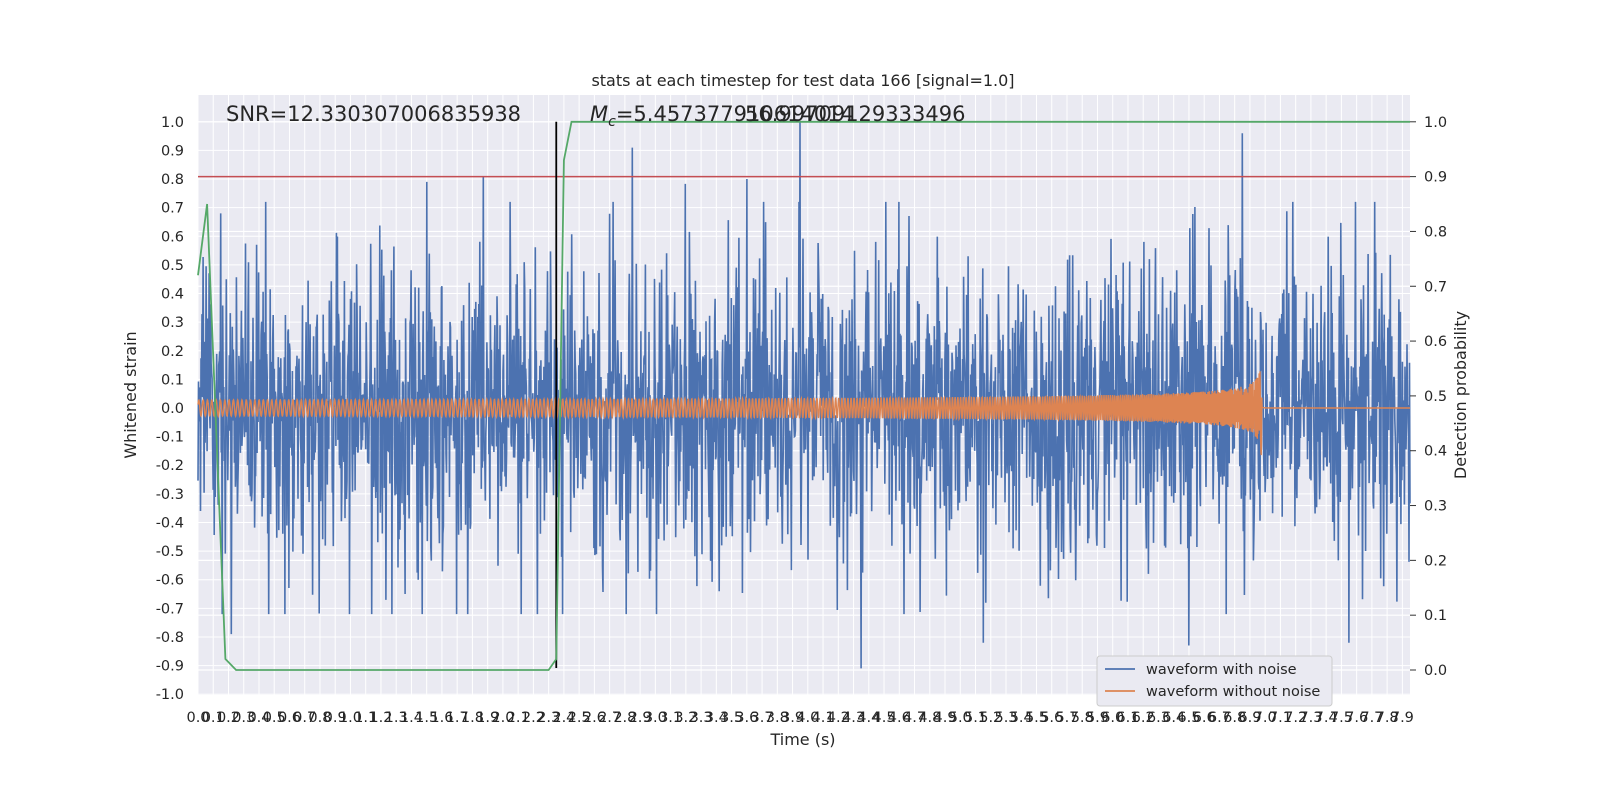 Image resolution: width=1600 pixels, height=800 pixels. Describe the element at coordinates (640, 718) in the screenshot. I see `x-tick-label: 2.9` at that location.